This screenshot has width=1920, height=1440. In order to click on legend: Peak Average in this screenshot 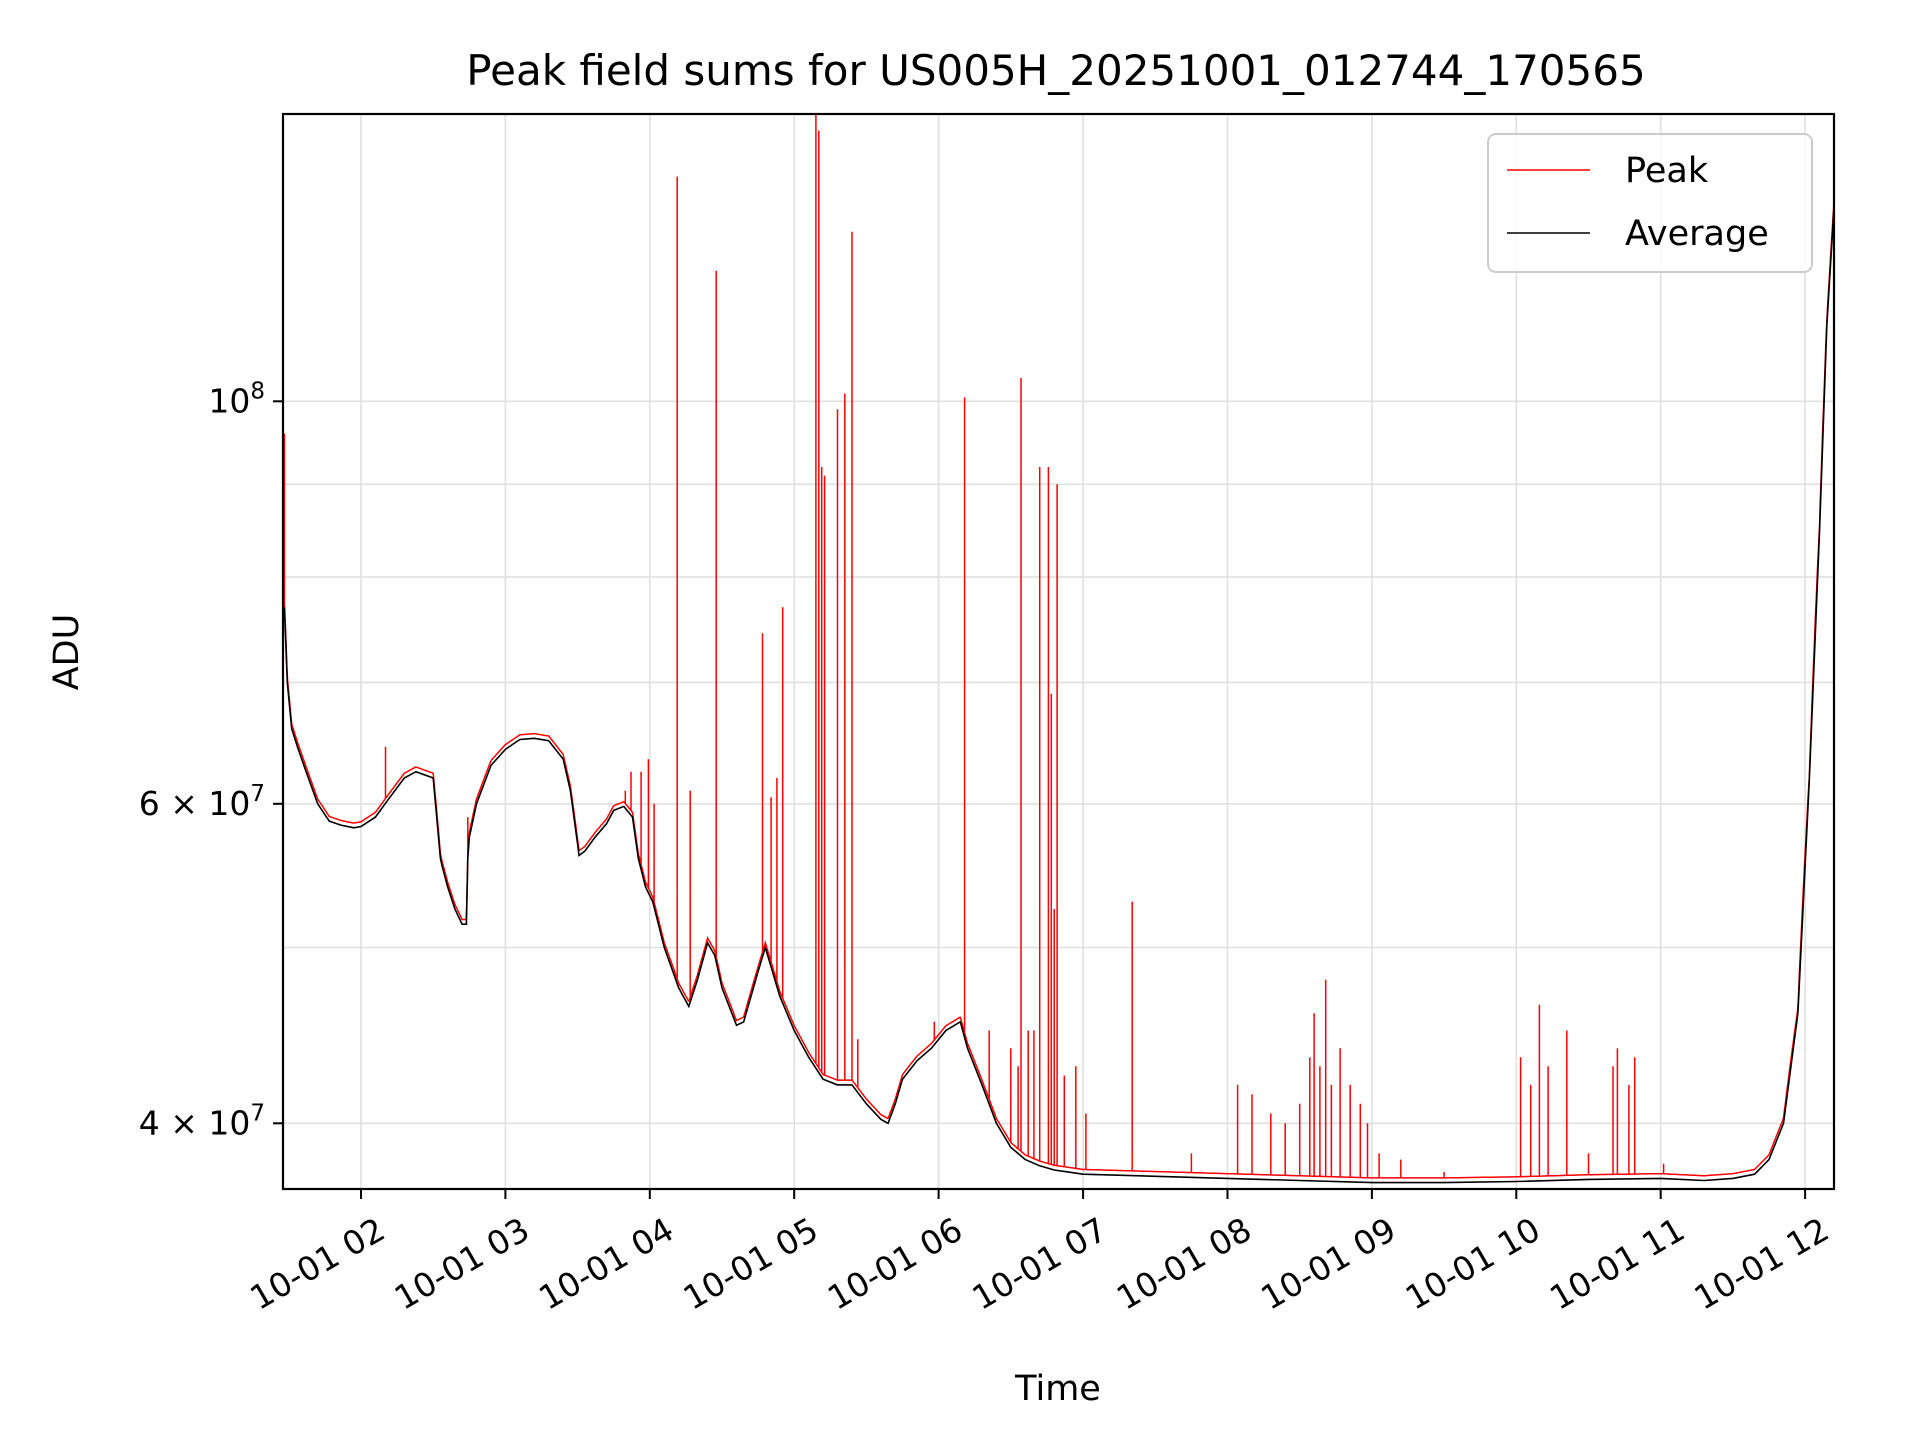, I will do `click(1650, 203)`.